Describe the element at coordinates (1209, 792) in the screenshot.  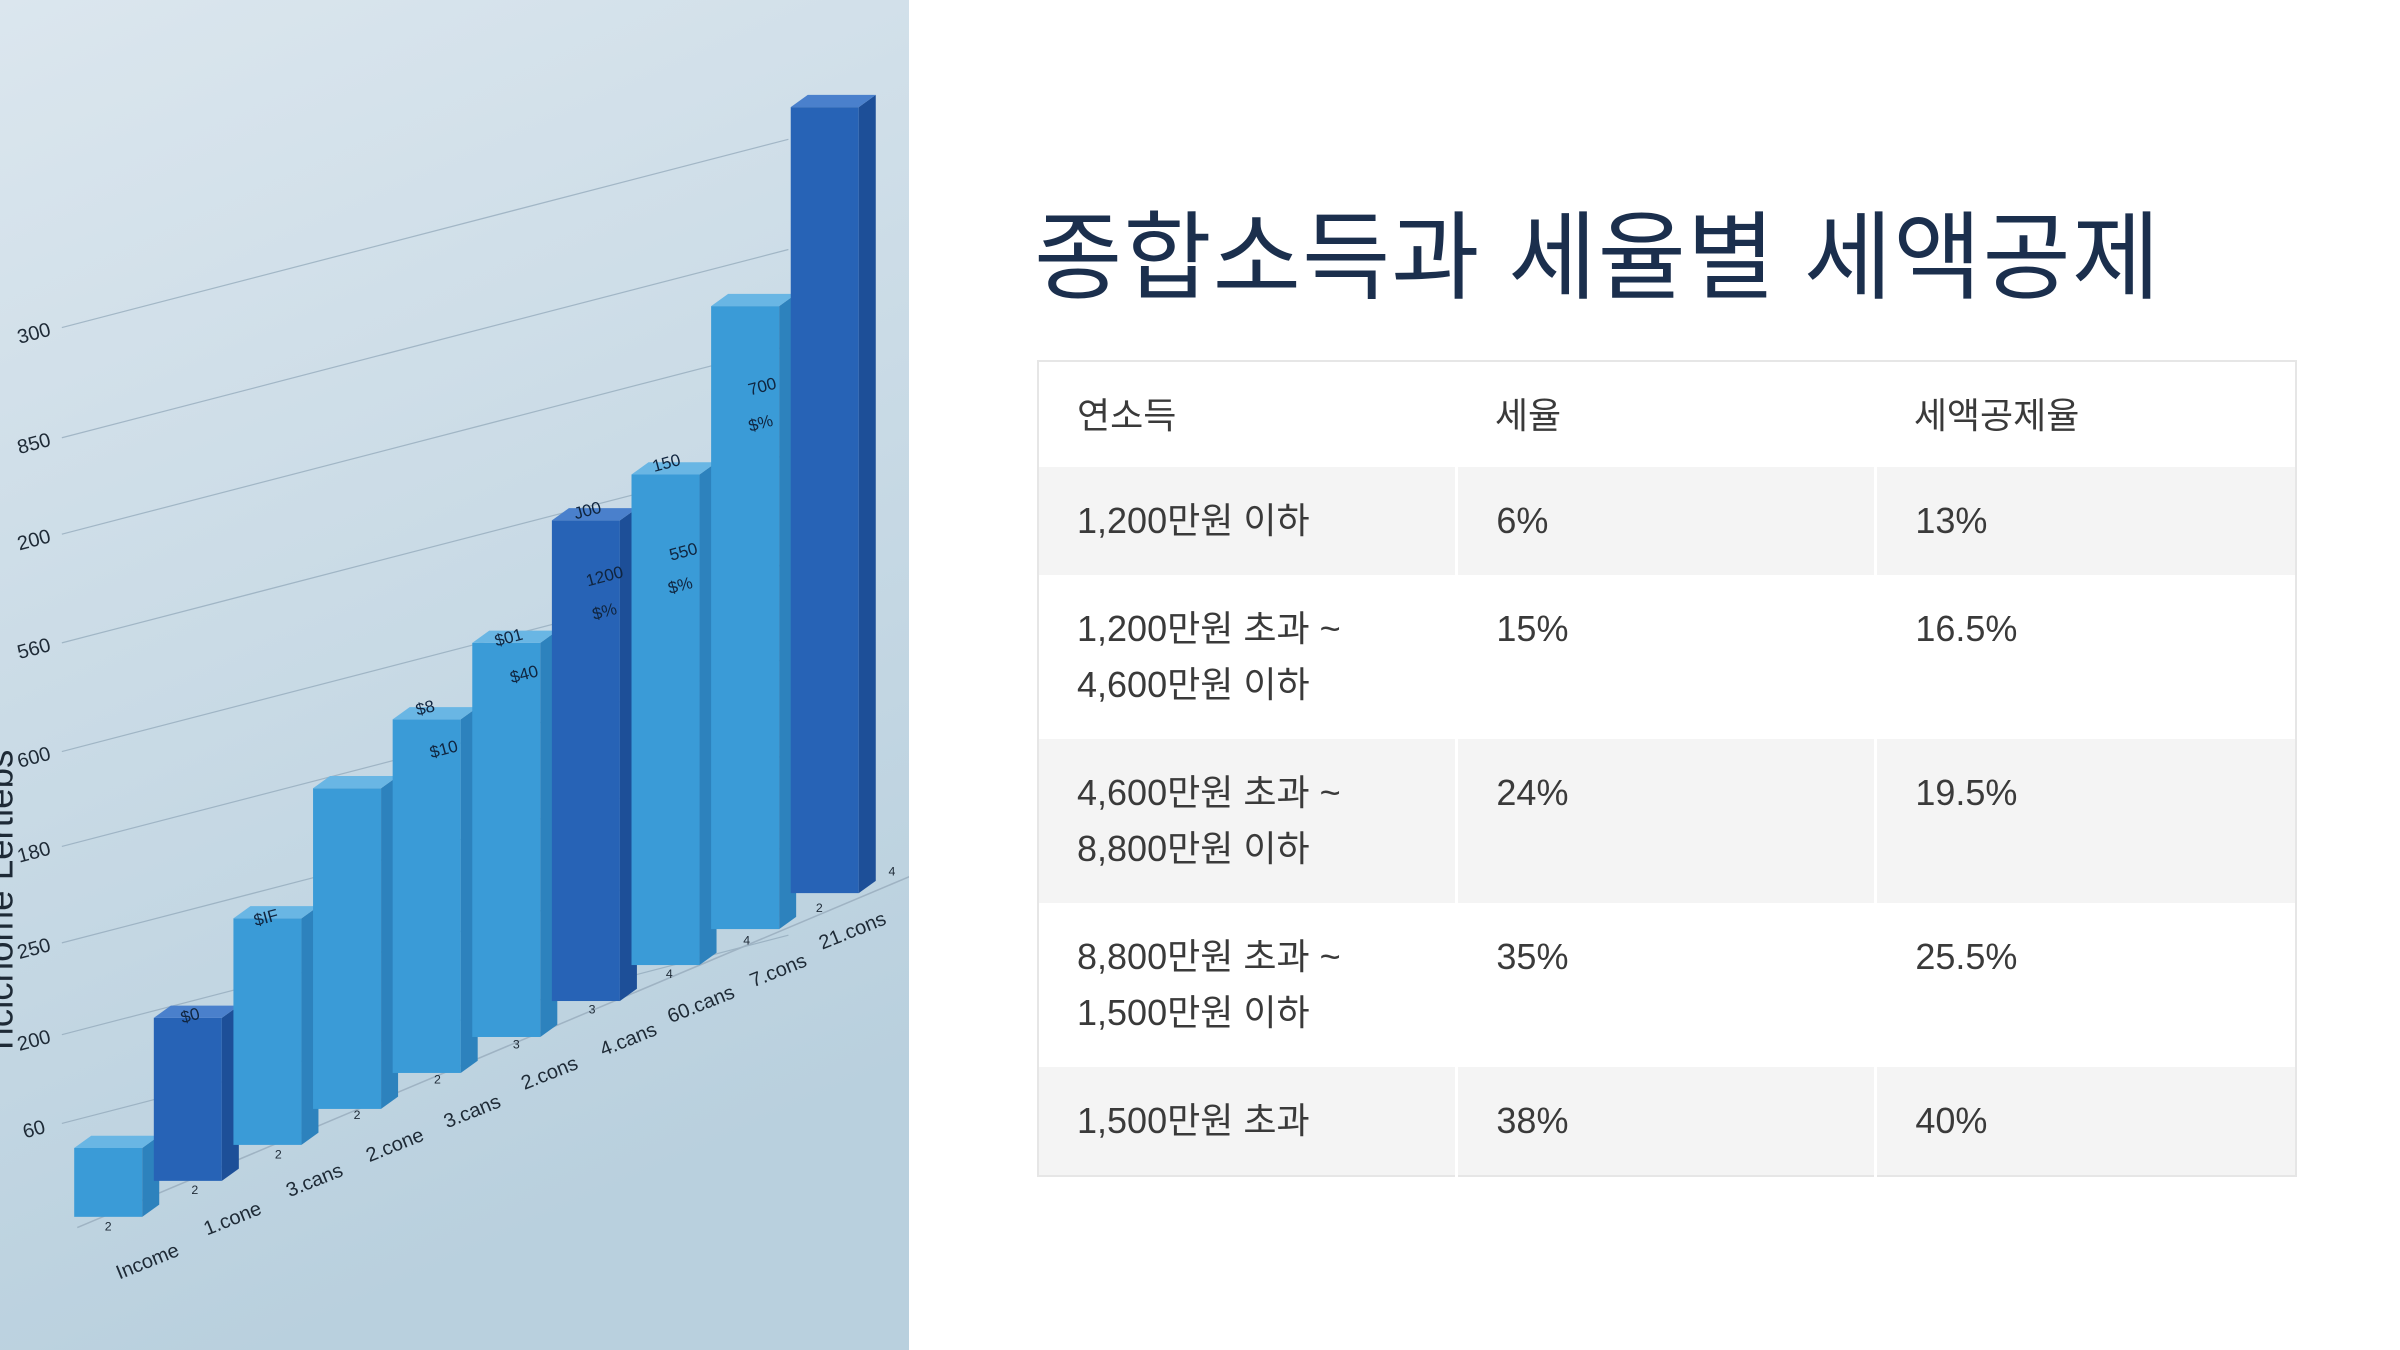
I see `cell-line: 4,600만원 초과 ~` at that location.